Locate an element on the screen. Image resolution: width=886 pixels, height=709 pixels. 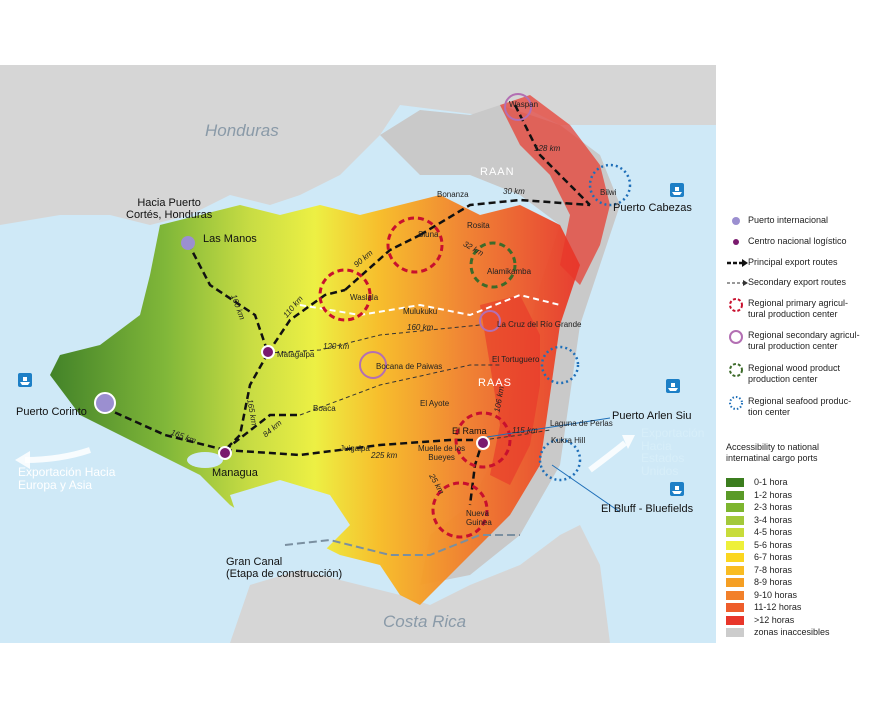
accessibility-legend-row: 0-1 hora is located at coordinates (757, 482).